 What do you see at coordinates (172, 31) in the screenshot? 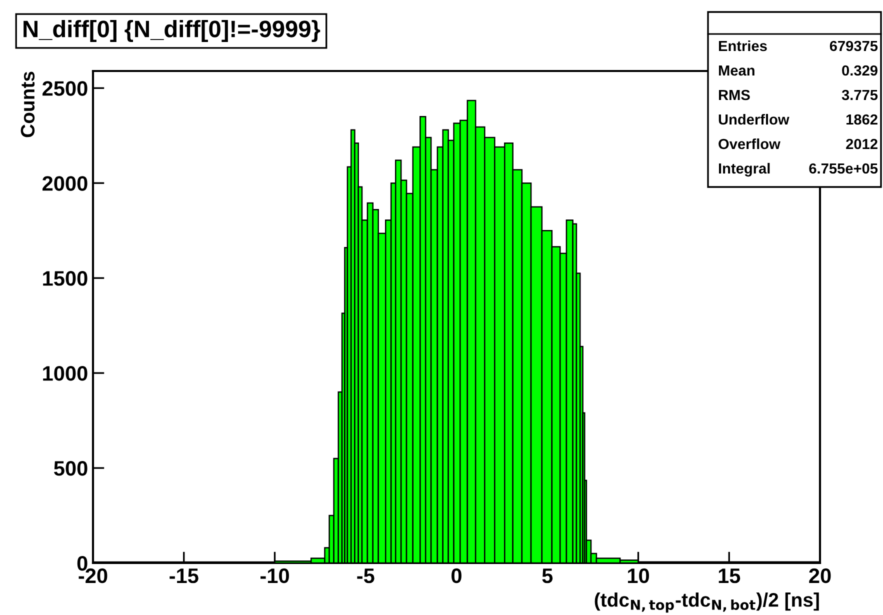
I see `chart-title: N_diff[0] {N_diff[0]!=-9999}` at bounding box center [172, 31].